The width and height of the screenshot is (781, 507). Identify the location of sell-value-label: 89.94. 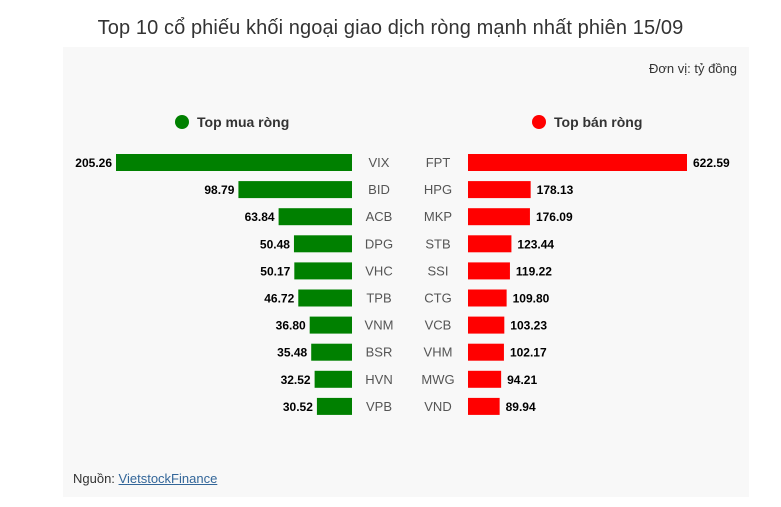
(521, 407).